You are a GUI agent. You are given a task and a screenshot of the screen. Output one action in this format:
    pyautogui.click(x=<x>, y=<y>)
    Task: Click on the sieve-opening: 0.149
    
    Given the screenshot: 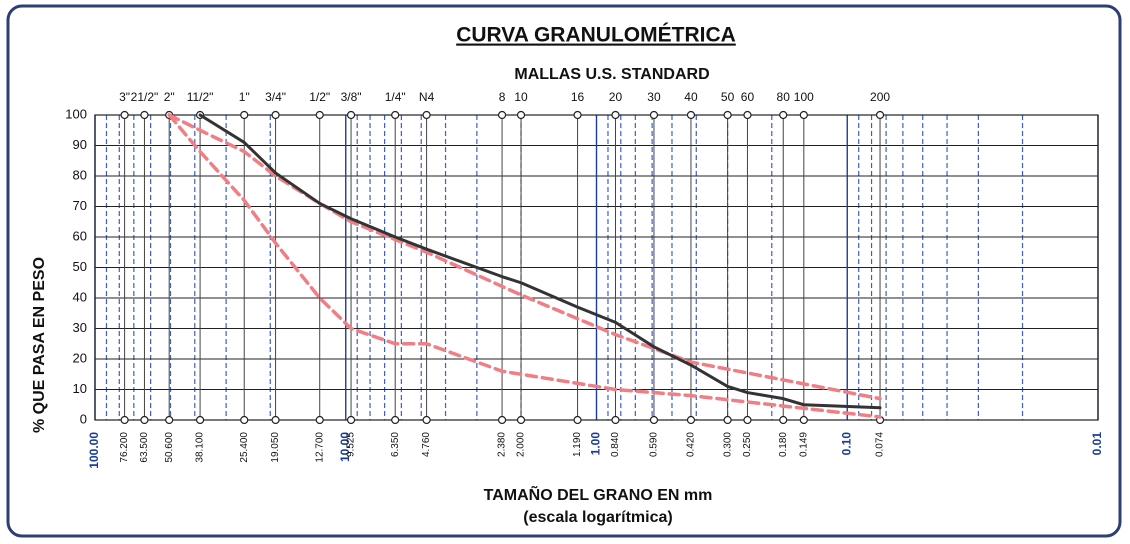 What is the action you would take?
    pyautogui.click(x=803, y=444)
    